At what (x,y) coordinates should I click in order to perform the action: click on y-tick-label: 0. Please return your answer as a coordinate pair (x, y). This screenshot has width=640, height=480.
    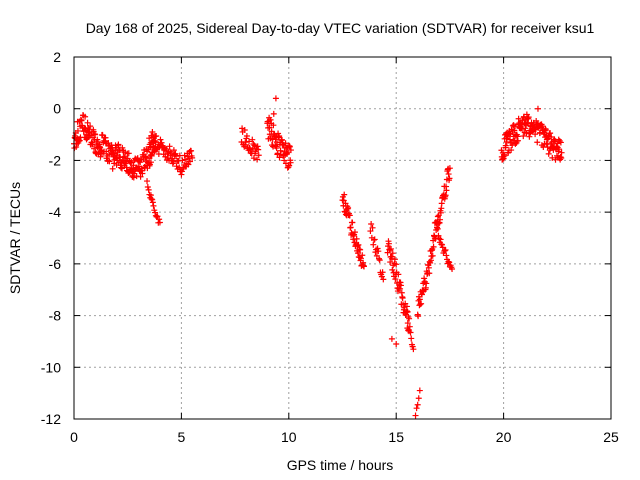
    Looking at the image, I should click on (57, 109).